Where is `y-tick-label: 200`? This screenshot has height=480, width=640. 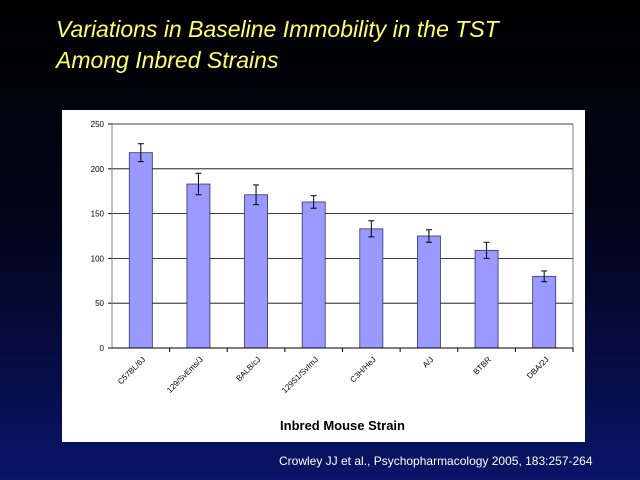
y-tick-label: 200 is located at coordinates (98, 169).